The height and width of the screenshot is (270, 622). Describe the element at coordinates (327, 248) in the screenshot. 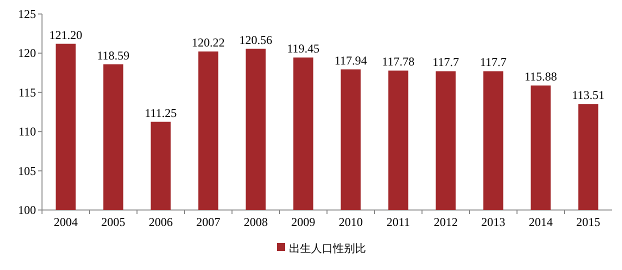

I see `legend-label: 出生人口性别比` at that location.